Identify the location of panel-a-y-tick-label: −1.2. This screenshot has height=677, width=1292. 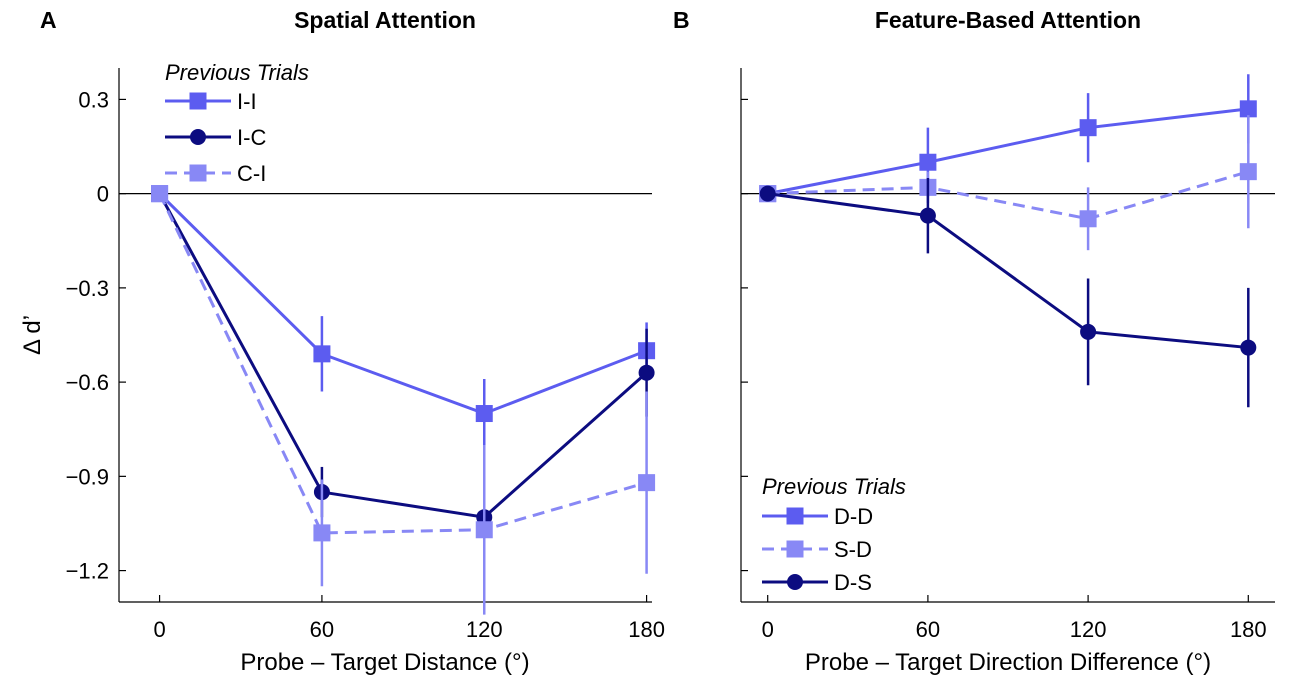
(87, 571).